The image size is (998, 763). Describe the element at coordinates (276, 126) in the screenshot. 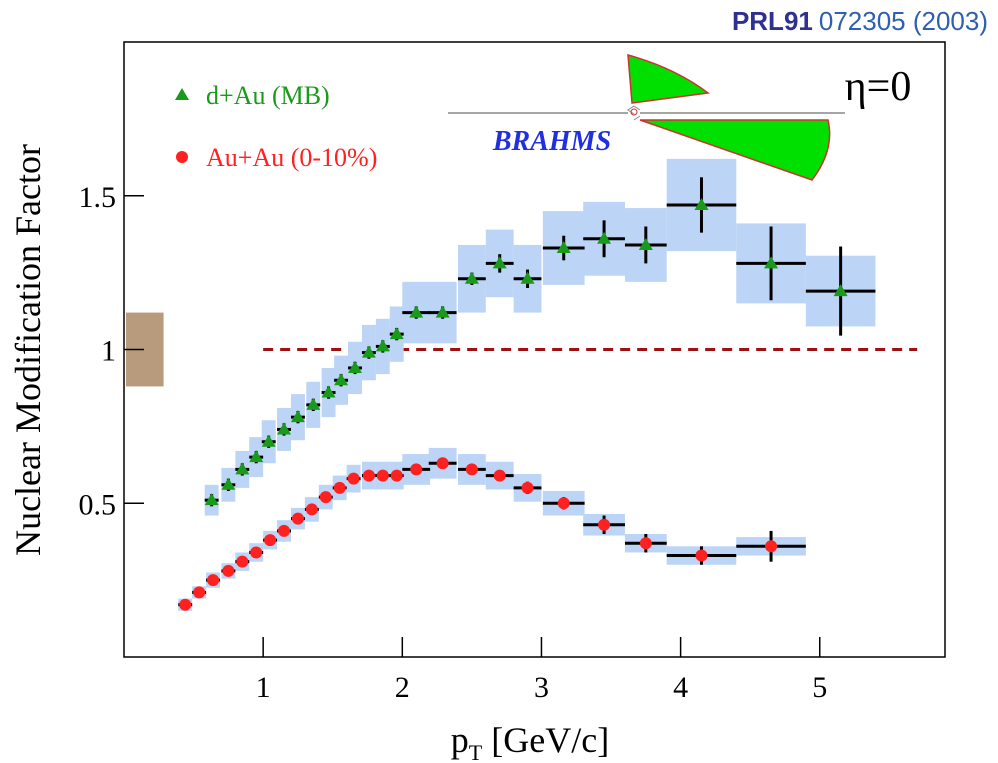

I see `legend: d+Au (MB) Au+Au (0-10%)` at that location.